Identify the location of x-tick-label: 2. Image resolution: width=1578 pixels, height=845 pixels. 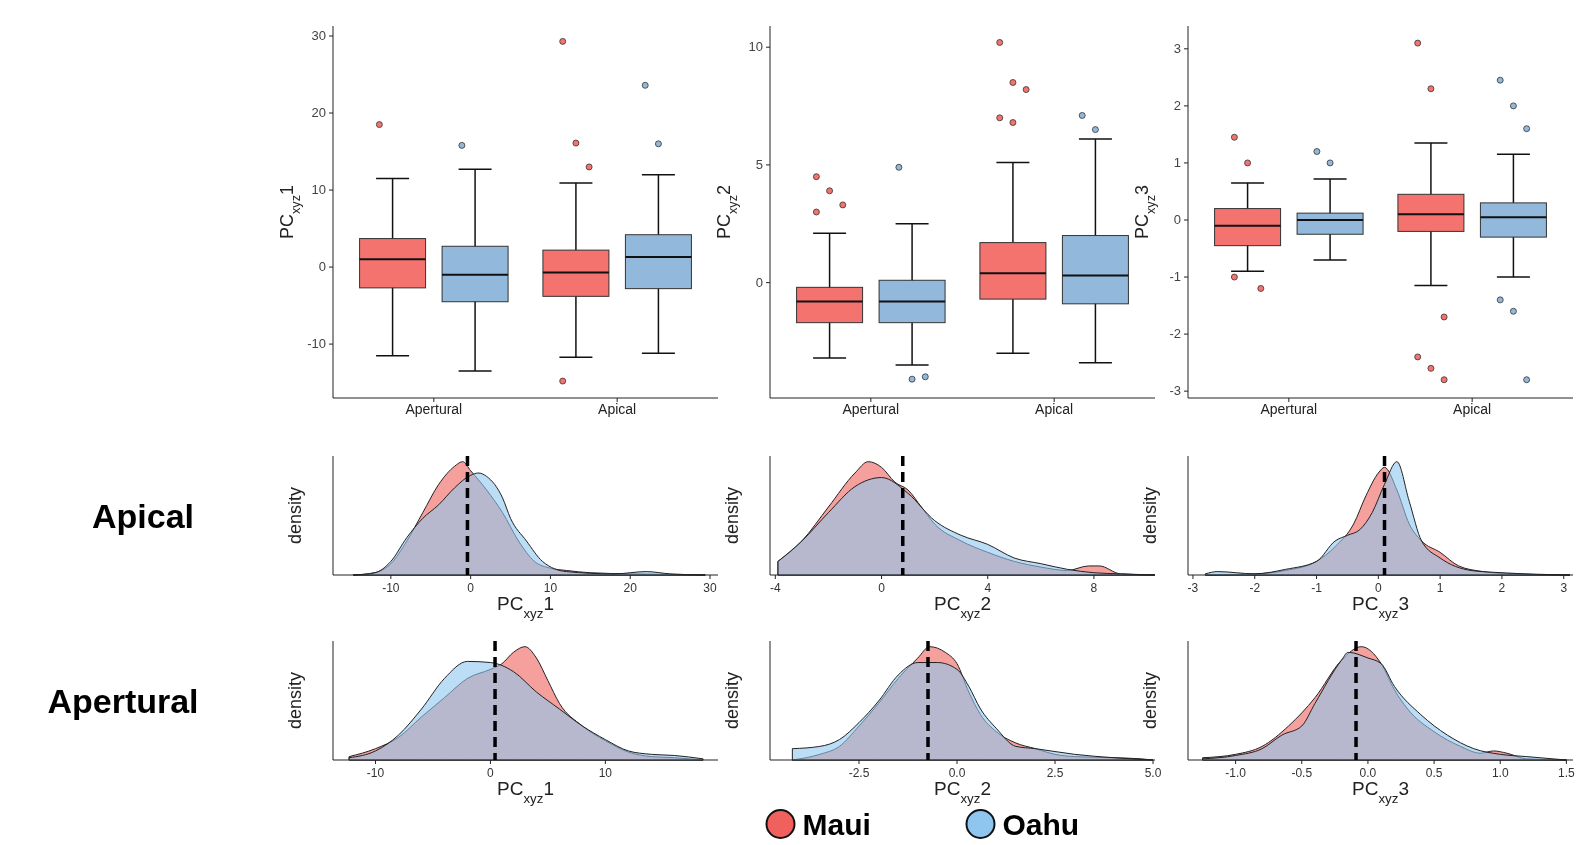
(1502, 588).